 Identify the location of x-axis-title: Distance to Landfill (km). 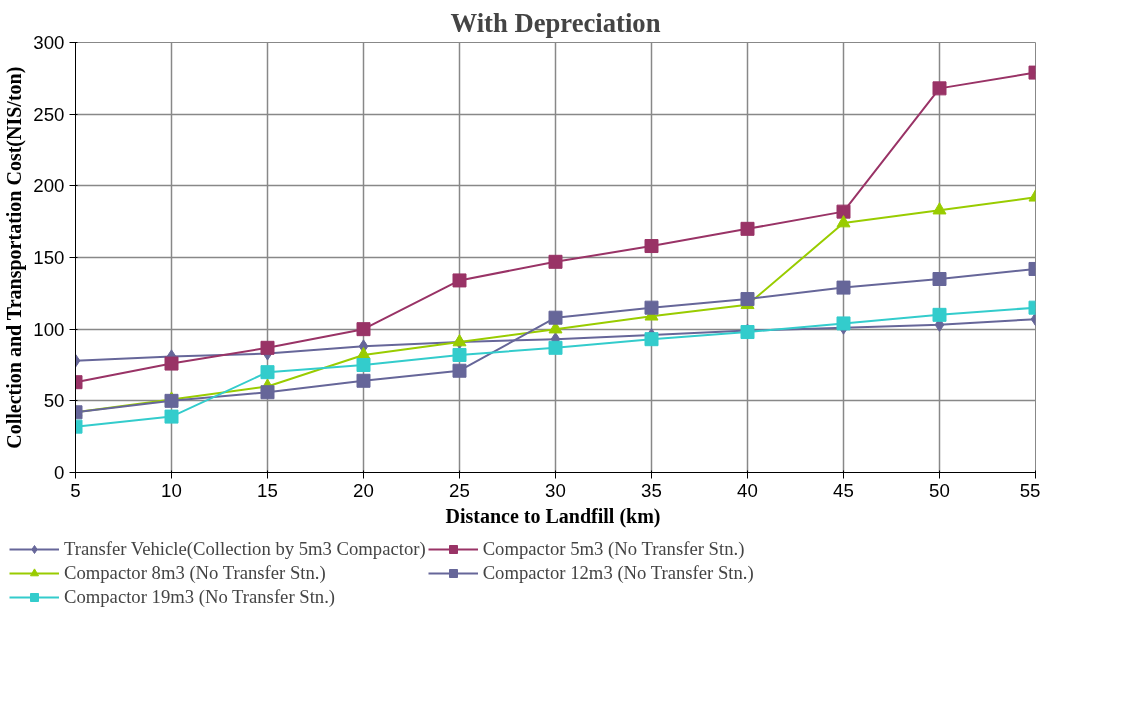
(553, 516).